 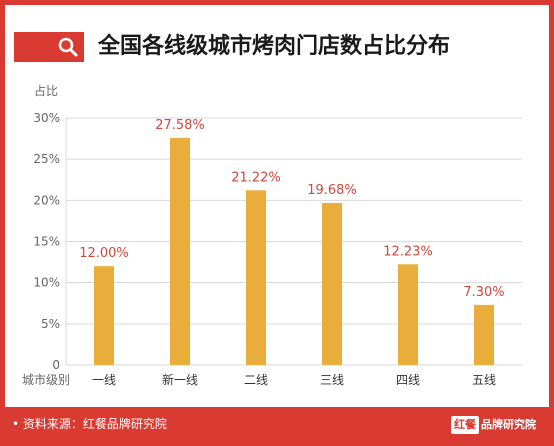 I want to click on data-label: 12.00%, so click(x=104, y=253).